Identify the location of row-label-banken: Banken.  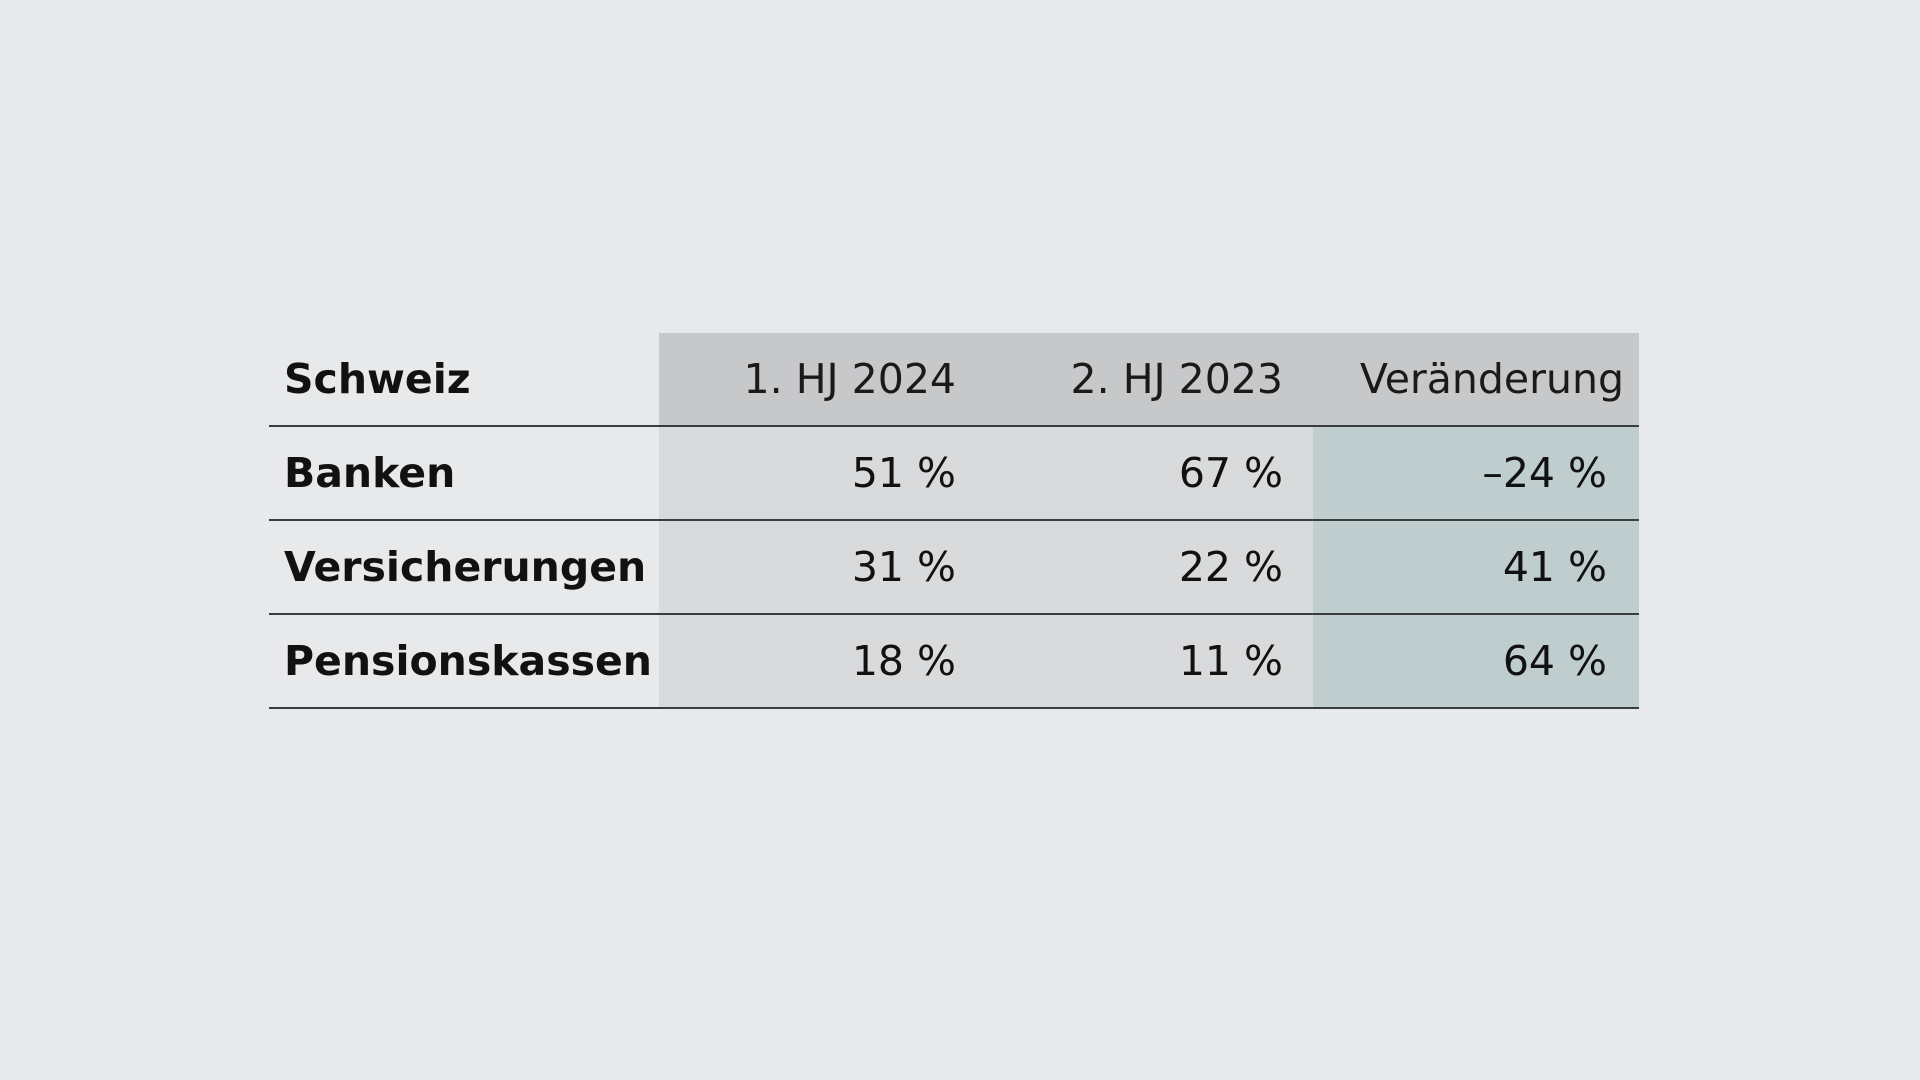
(464, 473).